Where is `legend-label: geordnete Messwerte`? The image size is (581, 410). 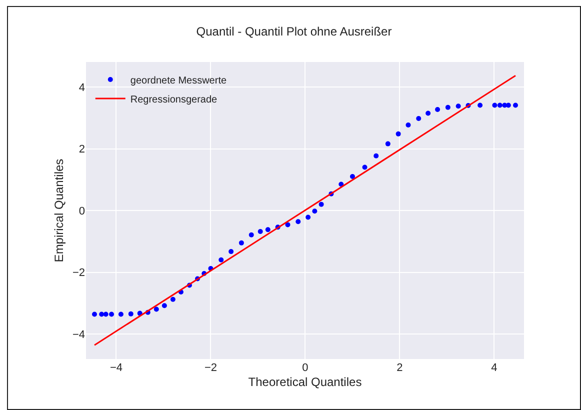 legend-label: geordnete Messwerte is located at coordinates (178, 80).